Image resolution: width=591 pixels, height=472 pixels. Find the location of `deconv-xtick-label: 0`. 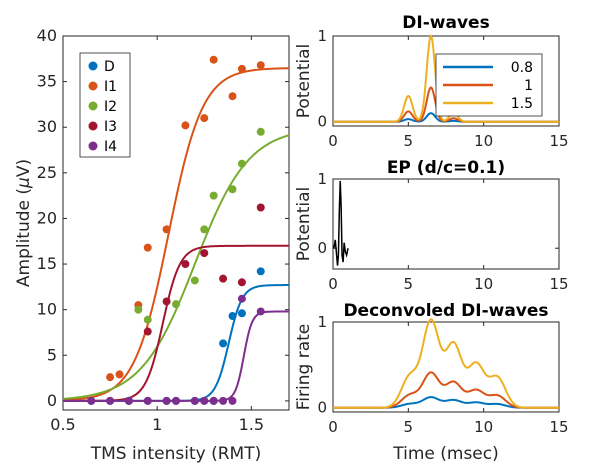

deconv-xtick-label: 0 is located at coordinates (333, 427).